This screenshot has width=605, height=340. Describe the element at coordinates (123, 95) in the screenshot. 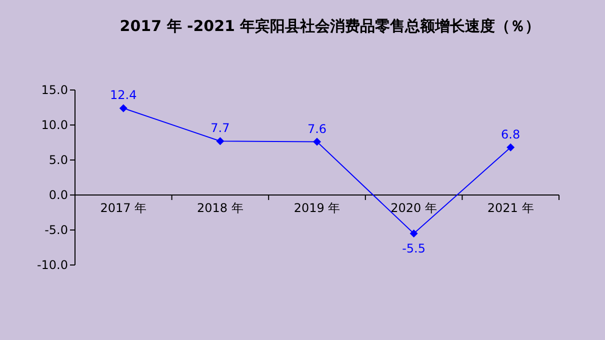

I see `data-label: 12.4` at that location.